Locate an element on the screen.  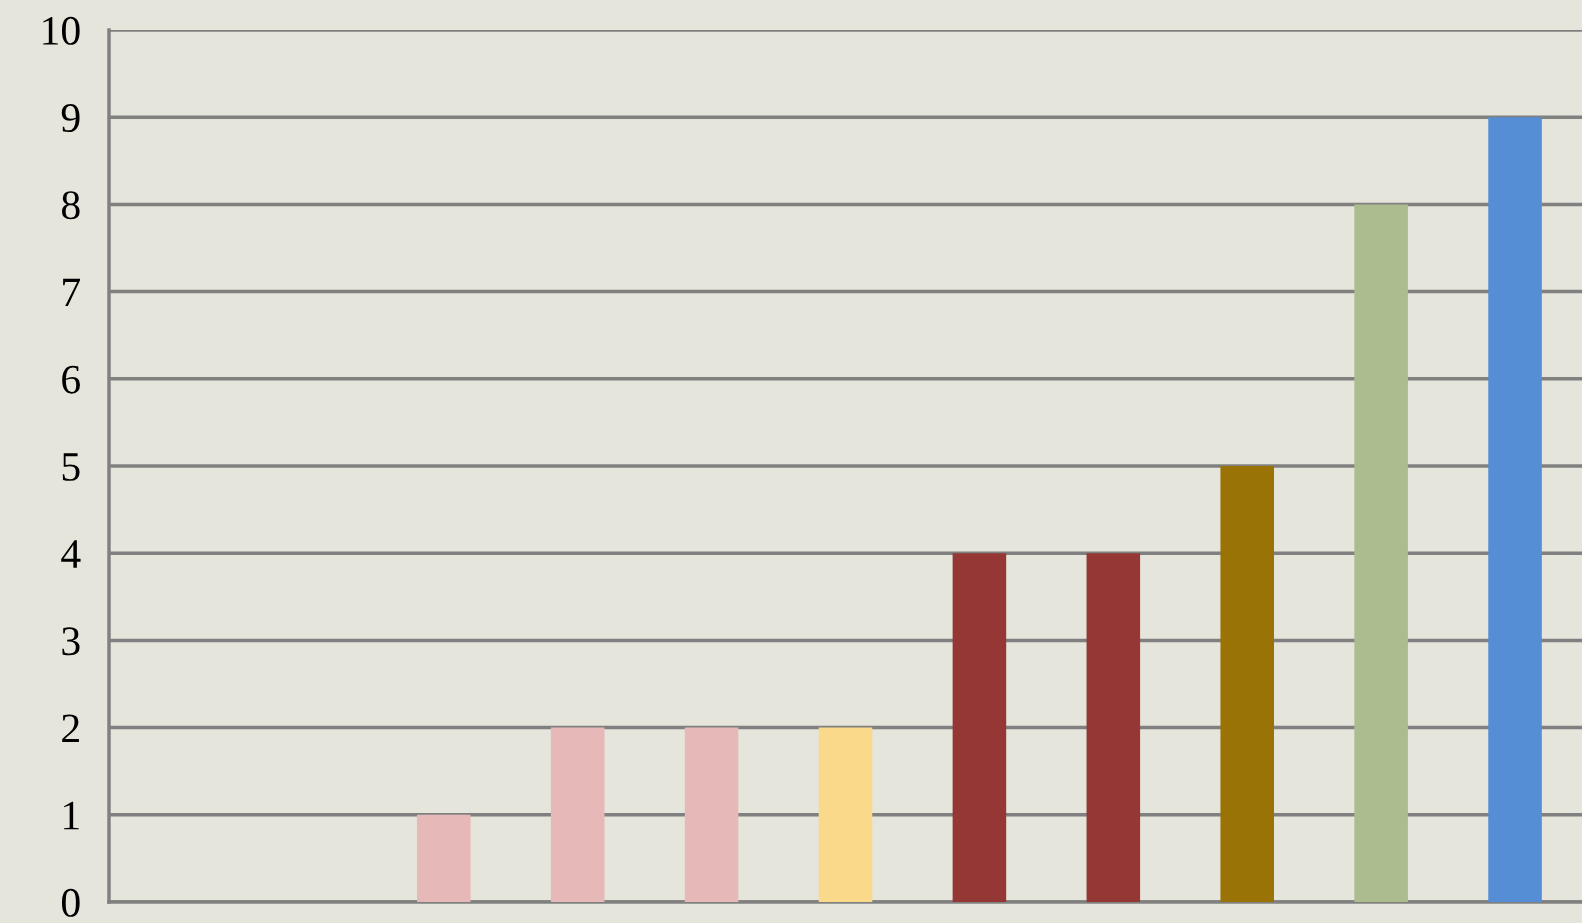
y-tick-label: 1 is located at coordinates (71, 815).